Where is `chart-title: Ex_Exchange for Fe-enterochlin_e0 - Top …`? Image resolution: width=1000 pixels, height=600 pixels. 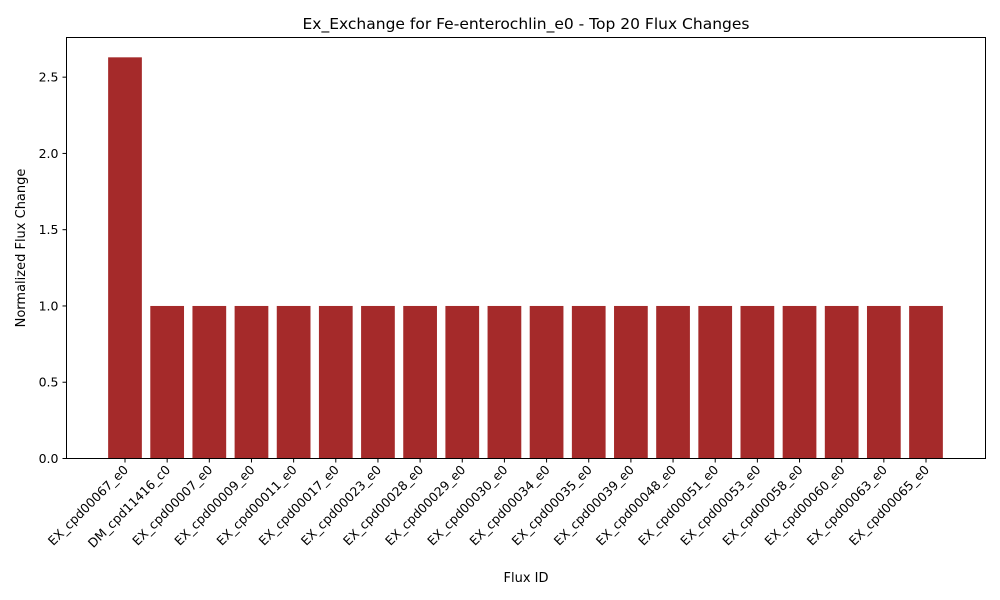
chart-title: Ex_Exchange for Fe-enterochlin_e0 - Top … is located at coordinates (526, 24).